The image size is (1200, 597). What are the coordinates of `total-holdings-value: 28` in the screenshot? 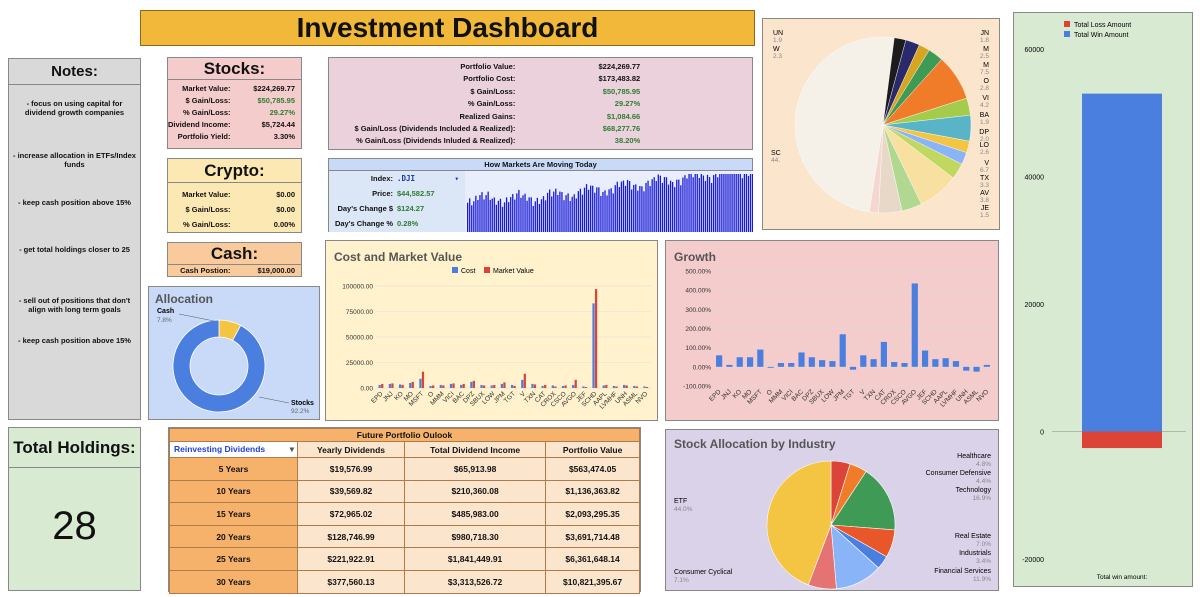 It's located at (74, 526).